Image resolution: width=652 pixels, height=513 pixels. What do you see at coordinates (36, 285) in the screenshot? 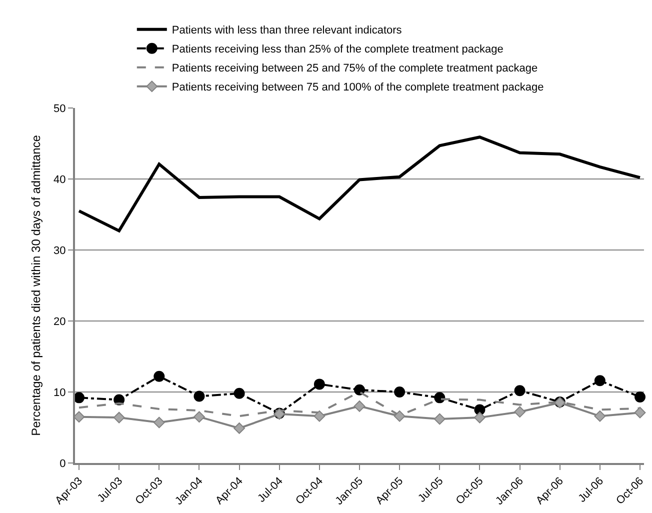
I see `y-axis-title: Percentage of patients died within 30 days of admittance` at bounding box center [36, 285].